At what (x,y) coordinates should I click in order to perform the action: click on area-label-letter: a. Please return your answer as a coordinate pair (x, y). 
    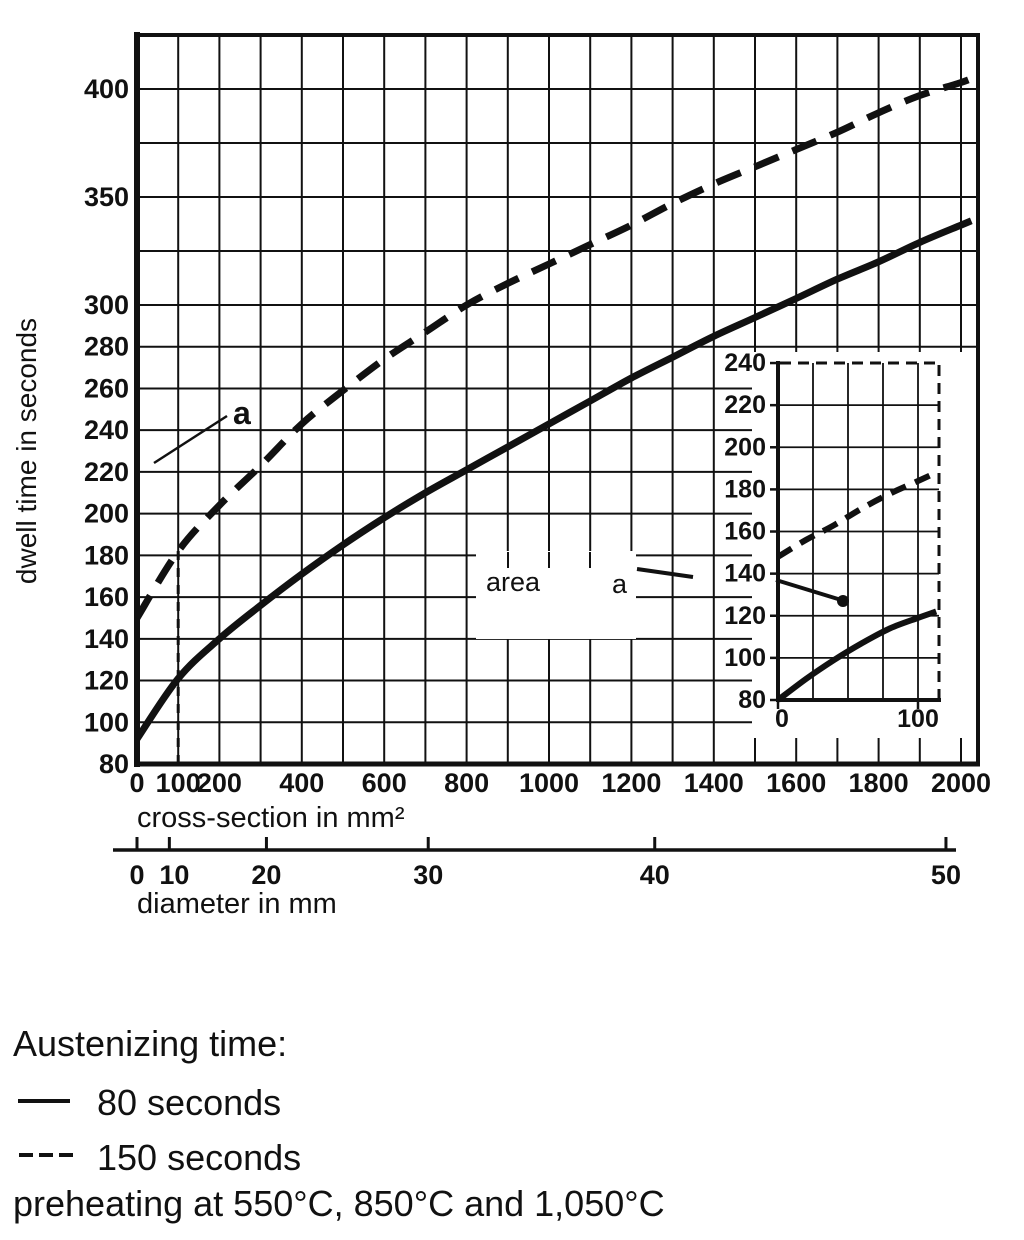
    Looking at the image, I should click on (620, 584).